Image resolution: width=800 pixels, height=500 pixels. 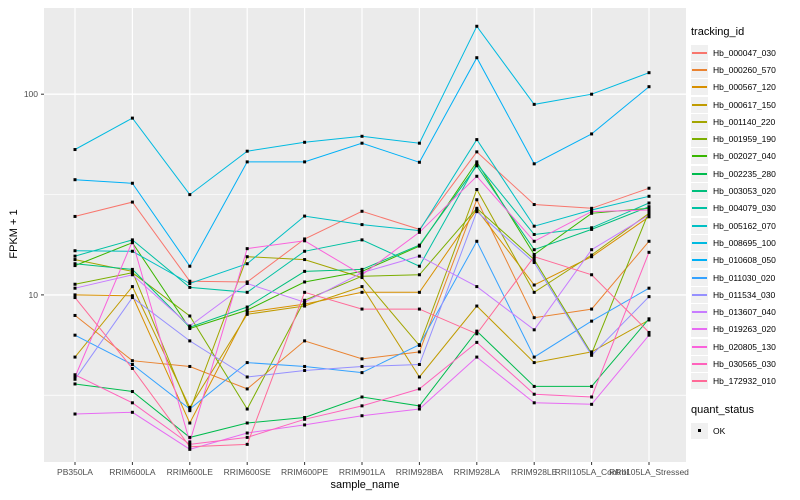 What do you see at coordinates (745, 52) in the screenshot?
I see `legend-entry: Hb_000047_030` at bounding box center [745, 52].